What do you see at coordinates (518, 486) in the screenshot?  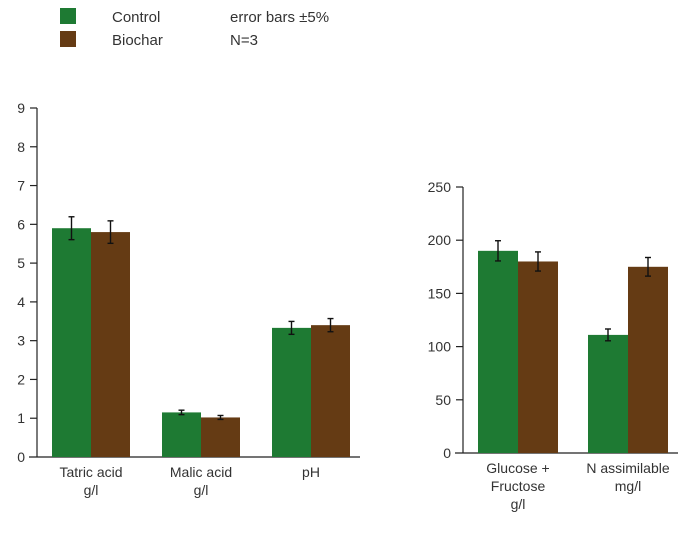 I see `x-category-label: Fructose` at bounding box center [518, 486].